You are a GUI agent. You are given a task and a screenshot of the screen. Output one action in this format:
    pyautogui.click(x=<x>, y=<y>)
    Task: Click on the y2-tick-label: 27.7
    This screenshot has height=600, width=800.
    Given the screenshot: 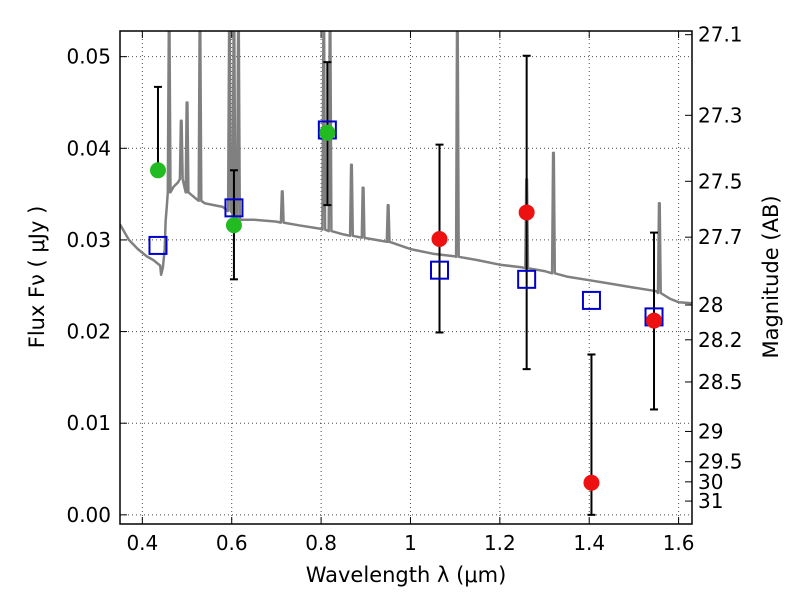 What is the action you would take?
    pyautogui.click(x=720, y=237)
    